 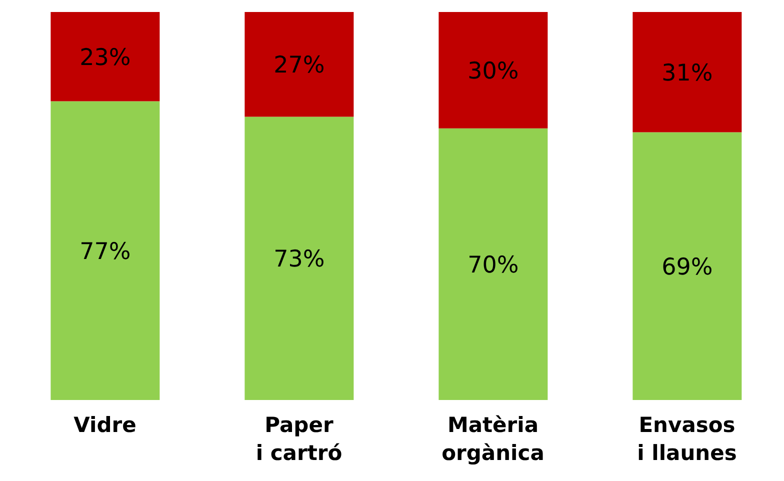 What do you see at coordinates (105, 425) in the screenshot?
I see `x-tick-label: Vidre` at bounding box center [105, 425].